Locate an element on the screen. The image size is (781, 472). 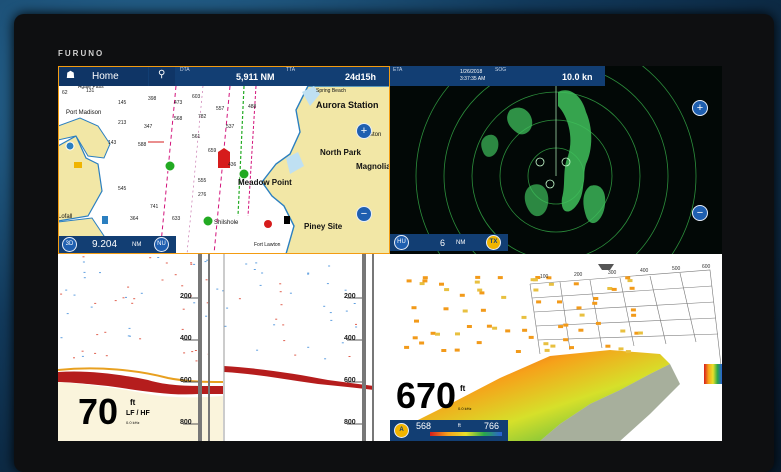
place-label: Shilshole is located at coordinates (226, 223).